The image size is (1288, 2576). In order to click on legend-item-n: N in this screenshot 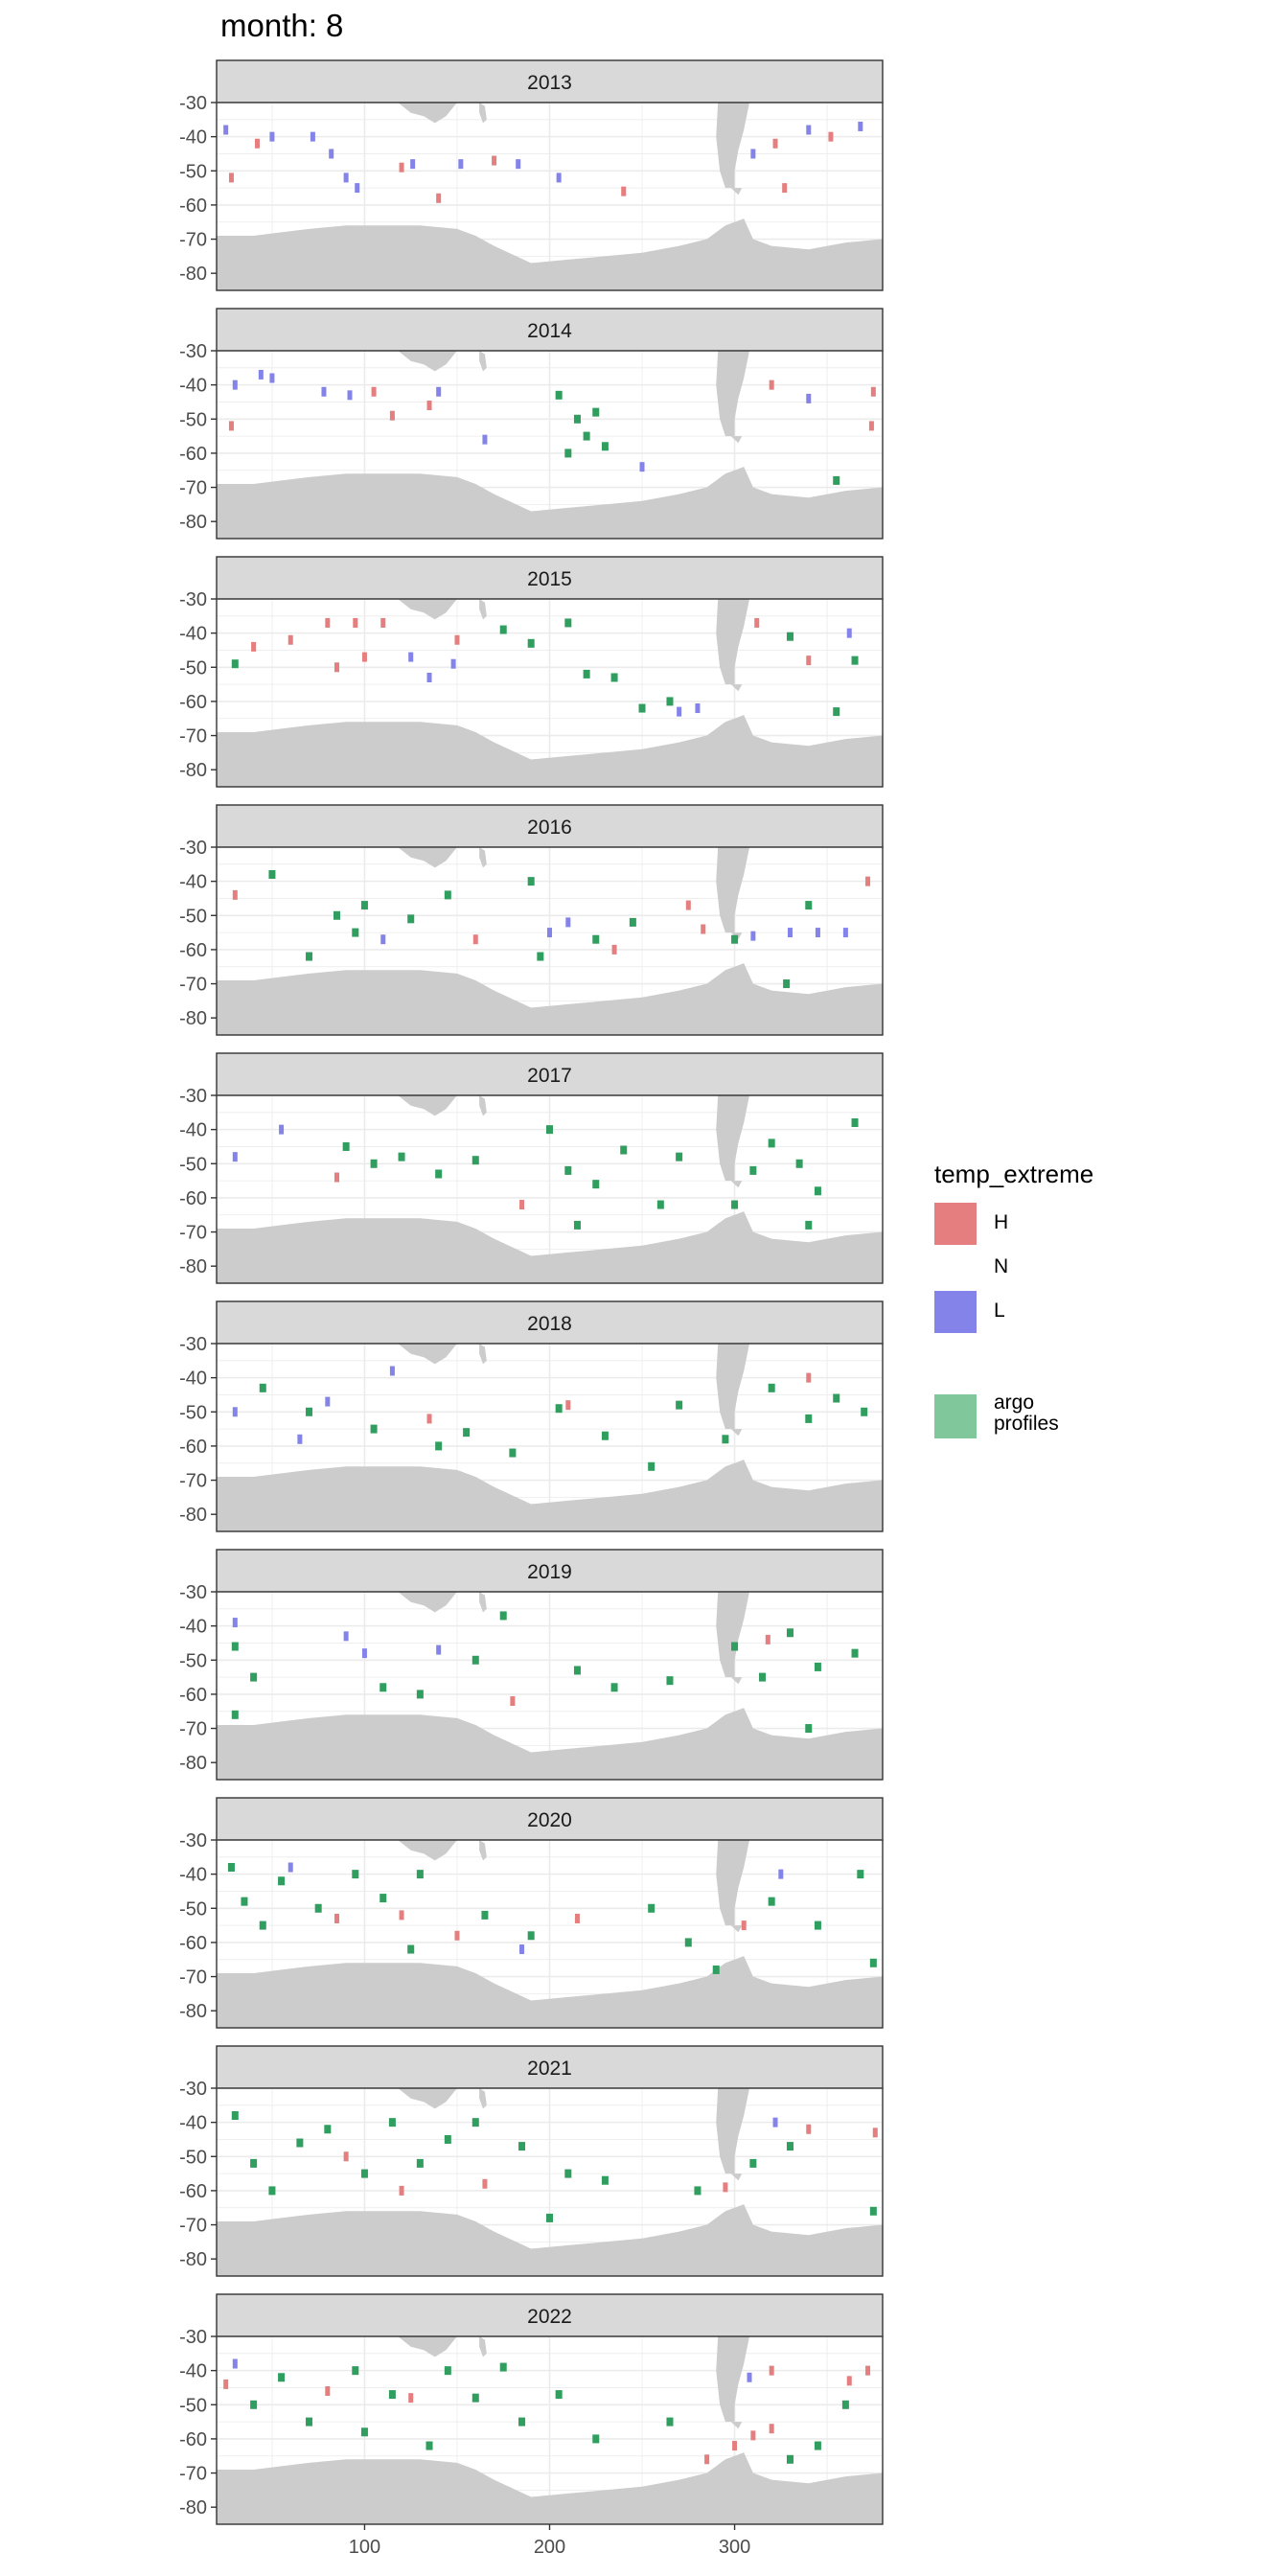, I will do `click(1078, 1267)`.